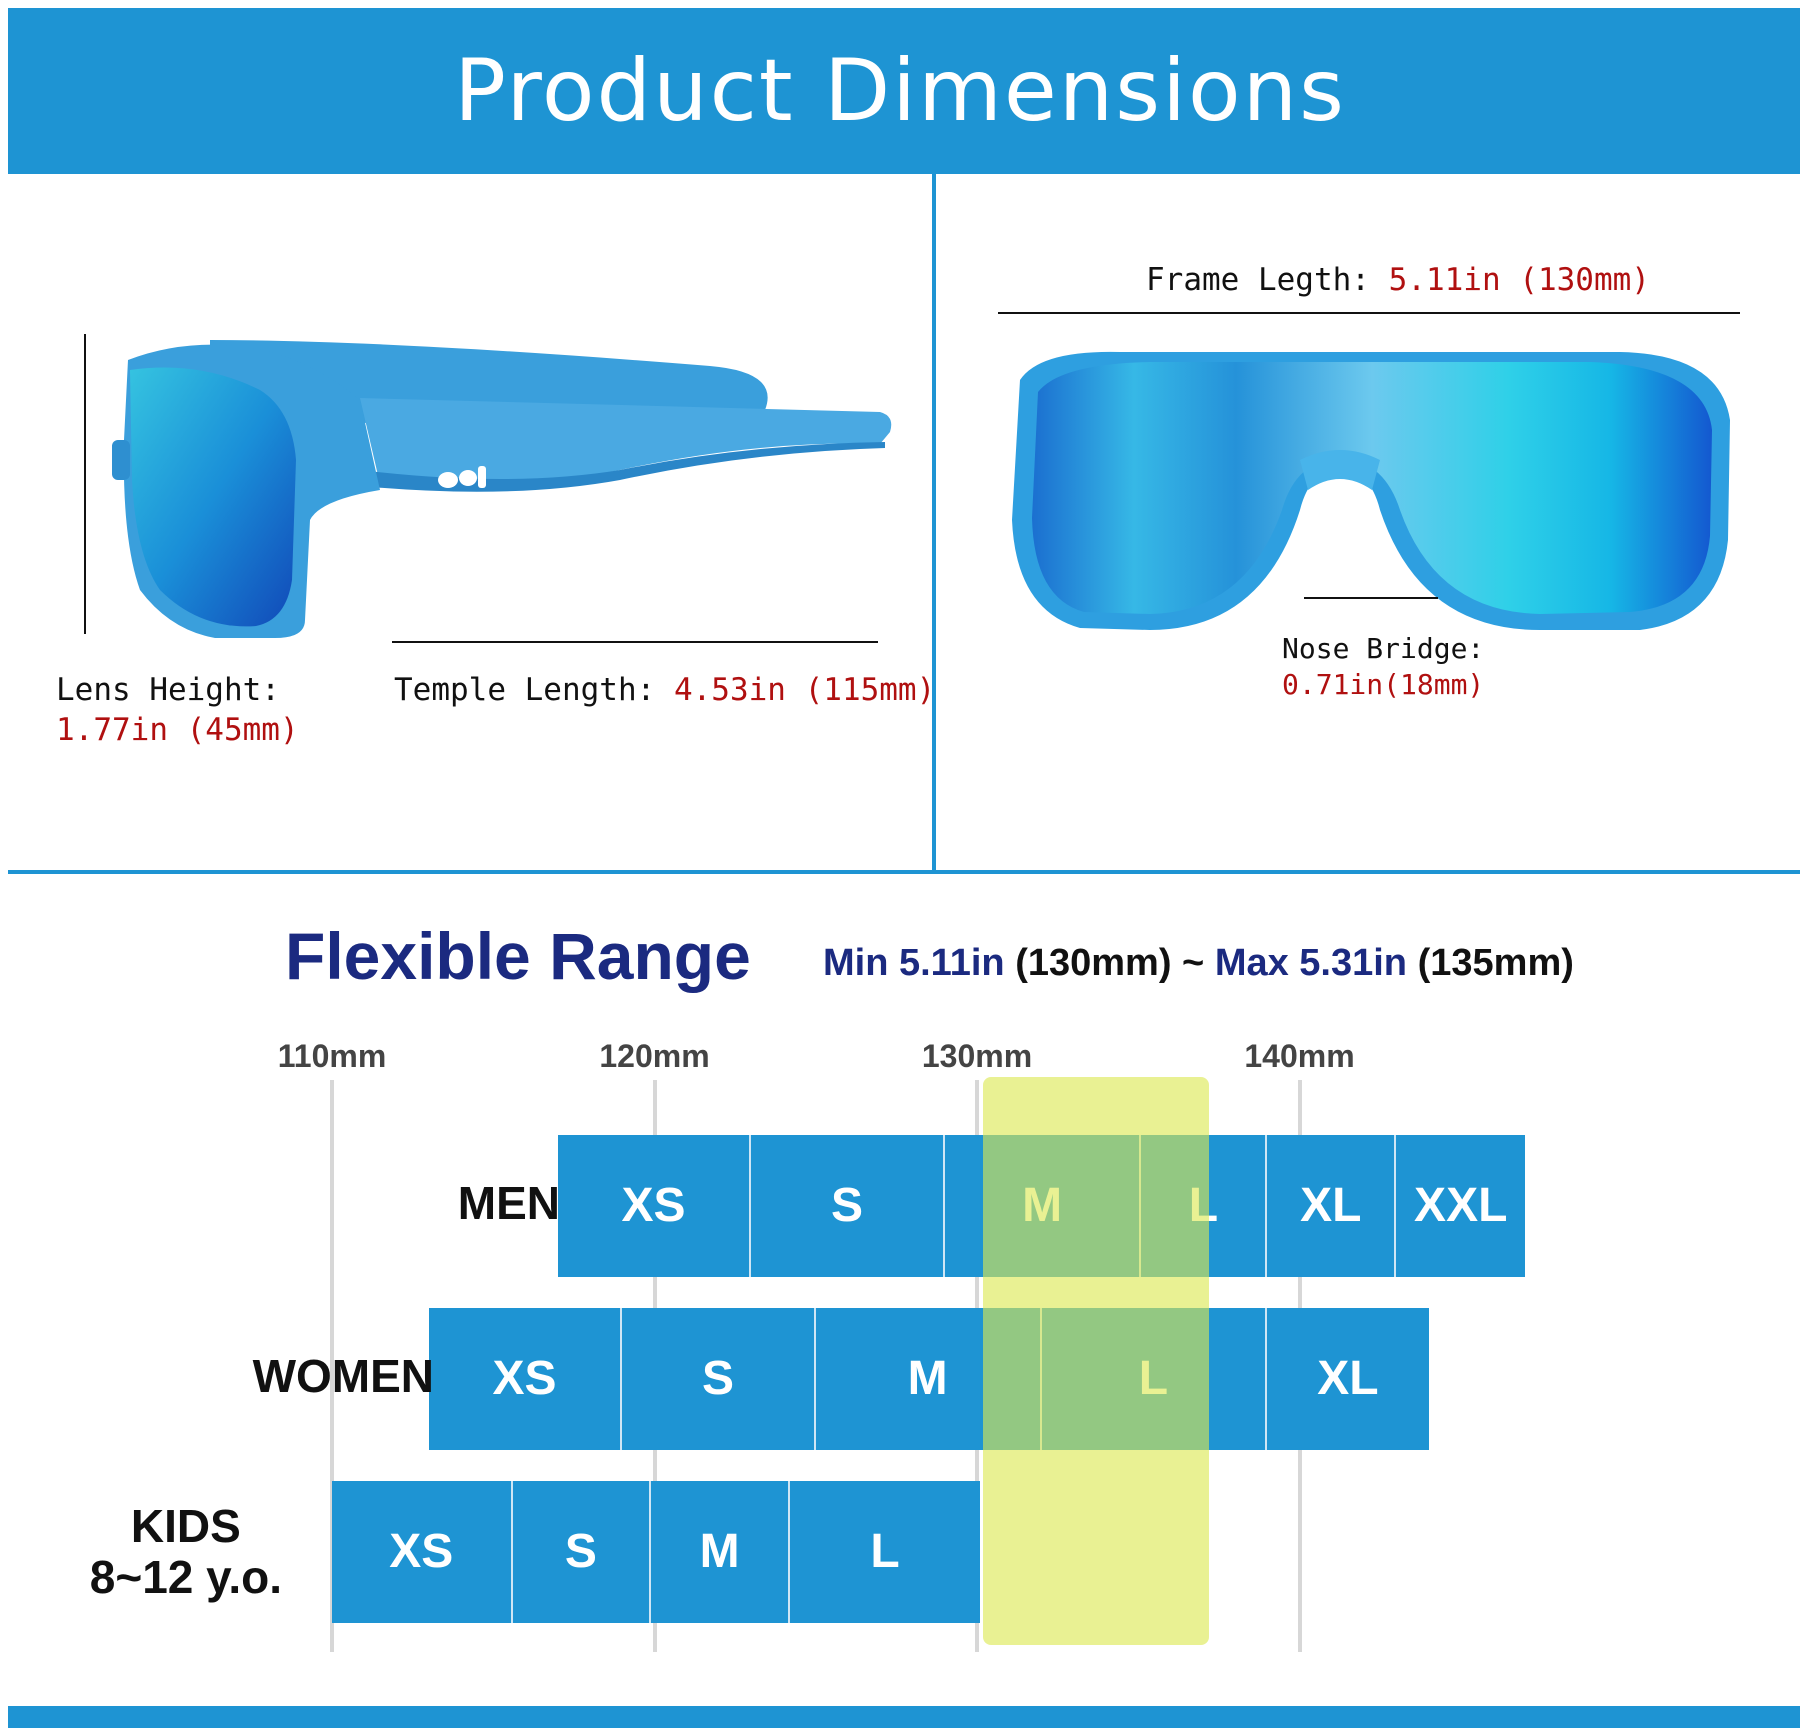 Image resolution: width=1800 pixels, height=1728 pixels. What do you see at coordinates (720, 1552) in the screenshot?
I see `size-cell-kids-m: M` at bounding box center [720, 1552].